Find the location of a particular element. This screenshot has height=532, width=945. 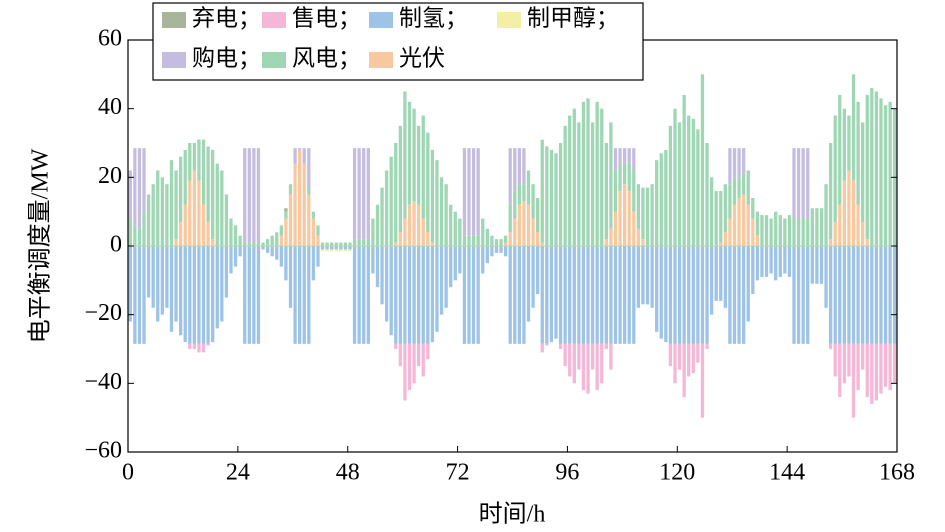

y-tick-label: 40 is located at coordinates (110, 107).